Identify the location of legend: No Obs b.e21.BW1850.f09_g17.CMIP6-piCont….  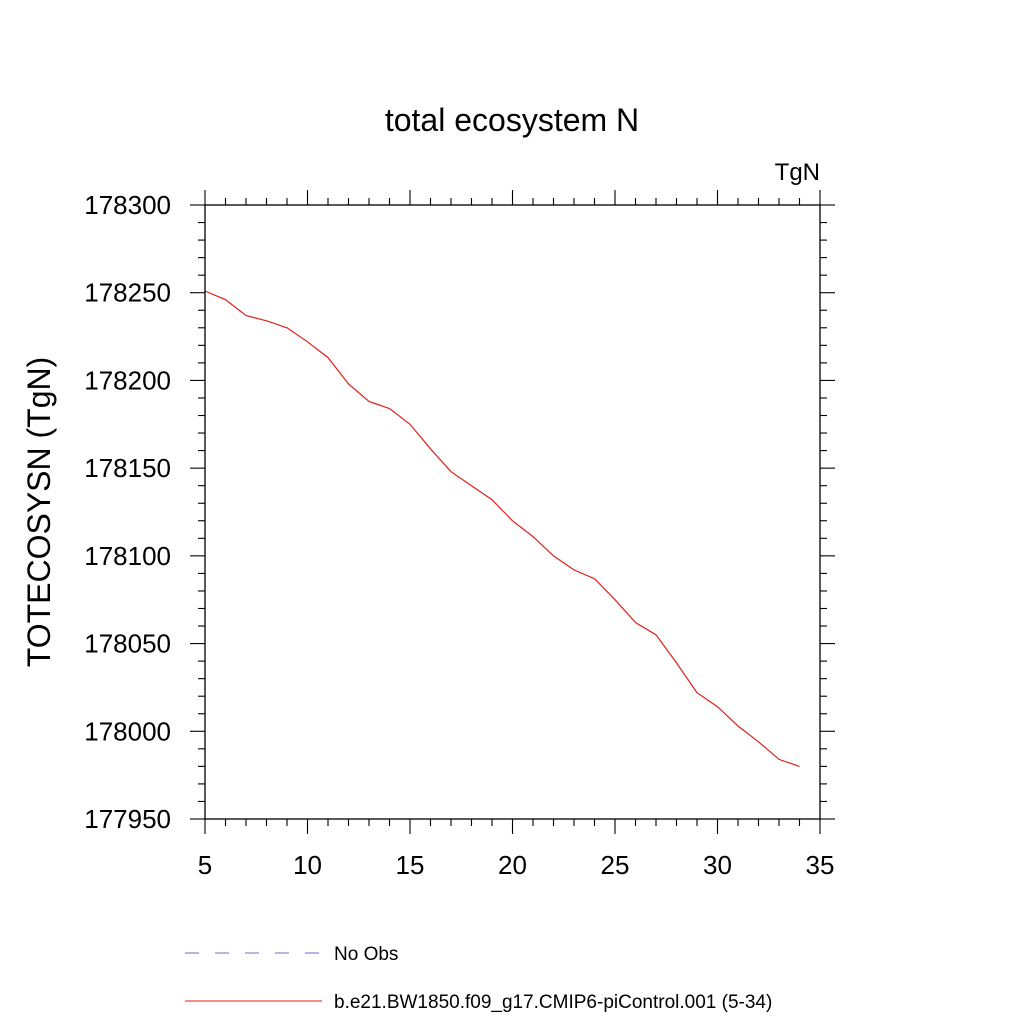
(478, 978).